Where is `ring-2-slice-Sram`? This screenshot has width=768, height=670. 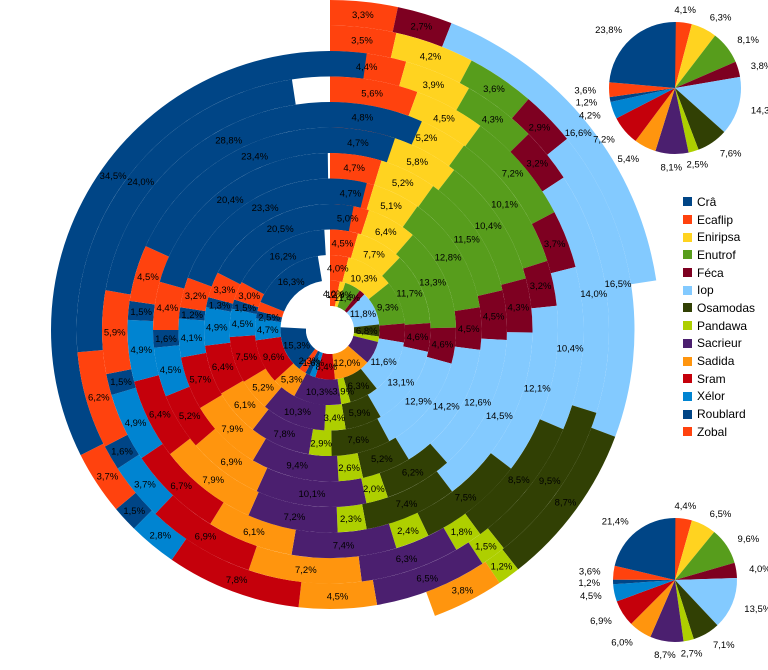
ring-2-slice-Sram is located at coordinates (274, 358).